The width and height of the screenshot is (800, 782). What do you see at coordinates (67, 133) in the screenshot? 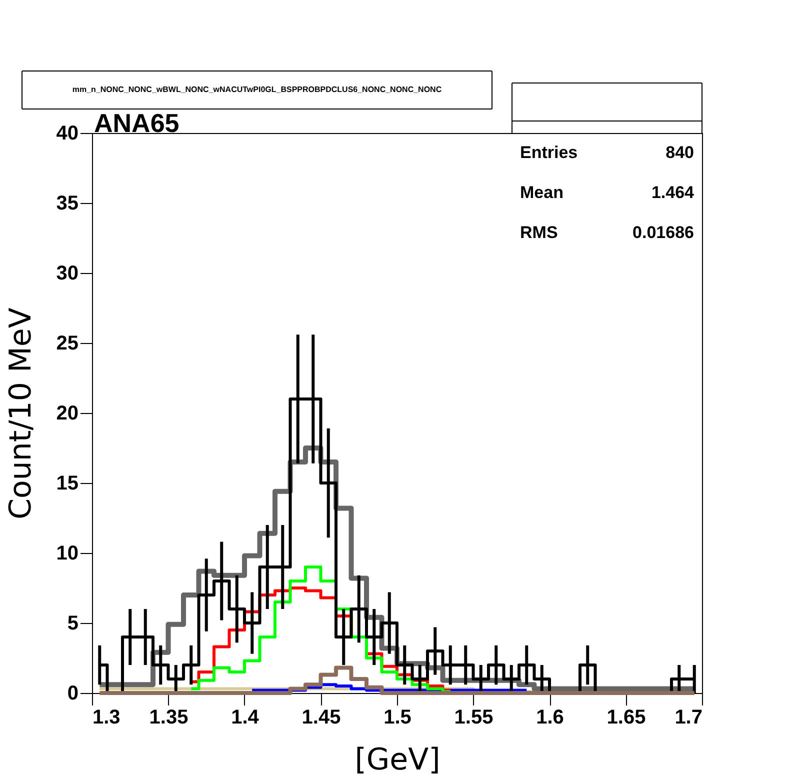
I see `y-tick-label: 40` at bounding box center [67, 133].